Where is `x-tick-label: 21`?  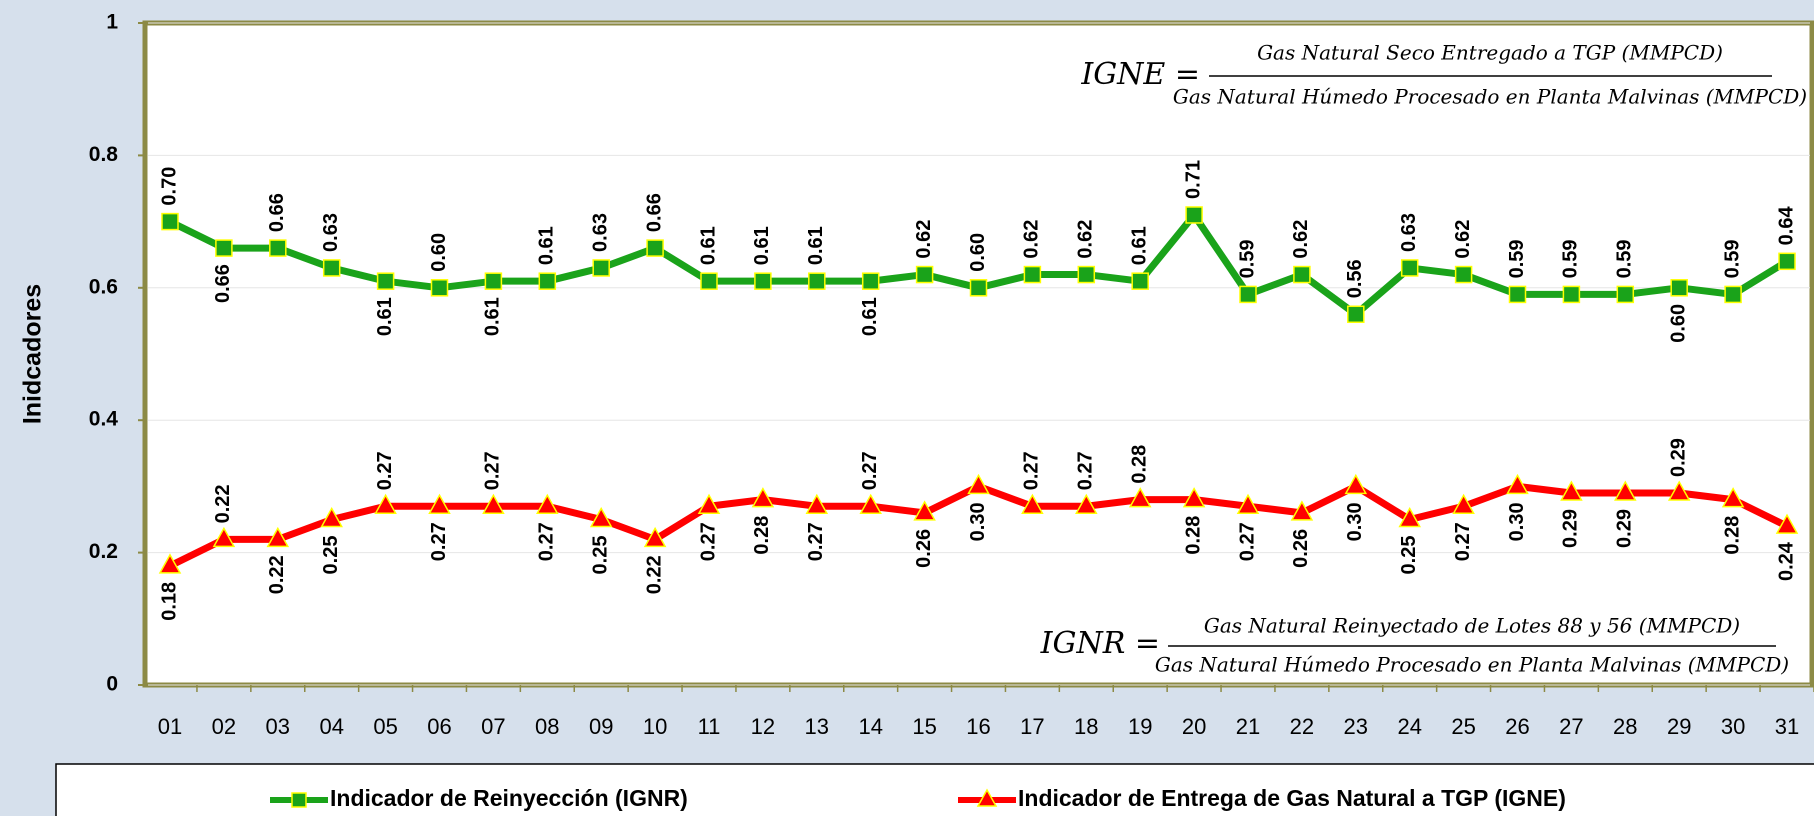 x-tick-label: 21 is located at coordinates (1248, 726).